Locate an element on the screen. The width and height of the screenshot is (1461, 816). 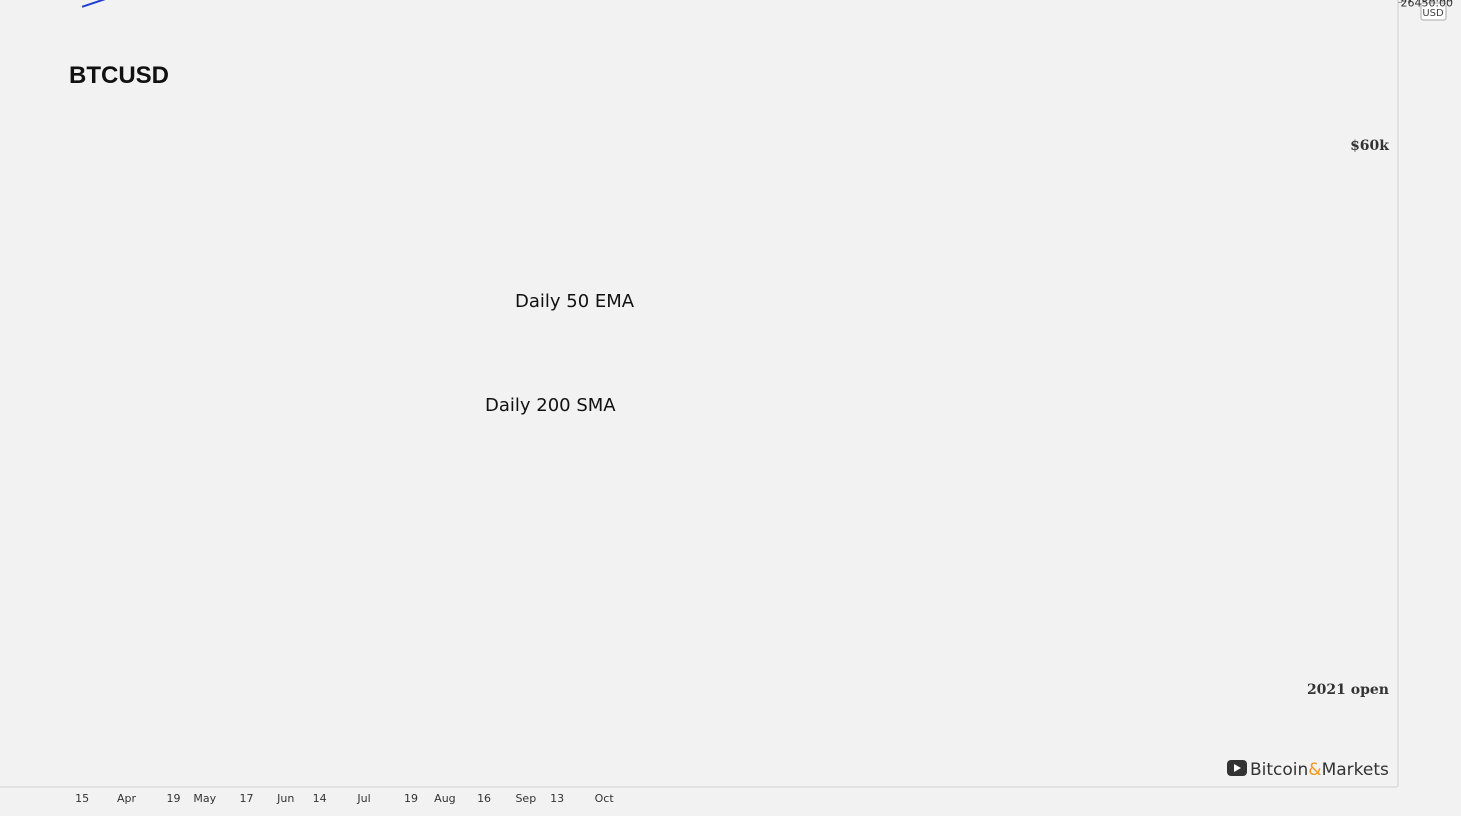
level-60k-label: $60k is located at coordinates (1369, 146).